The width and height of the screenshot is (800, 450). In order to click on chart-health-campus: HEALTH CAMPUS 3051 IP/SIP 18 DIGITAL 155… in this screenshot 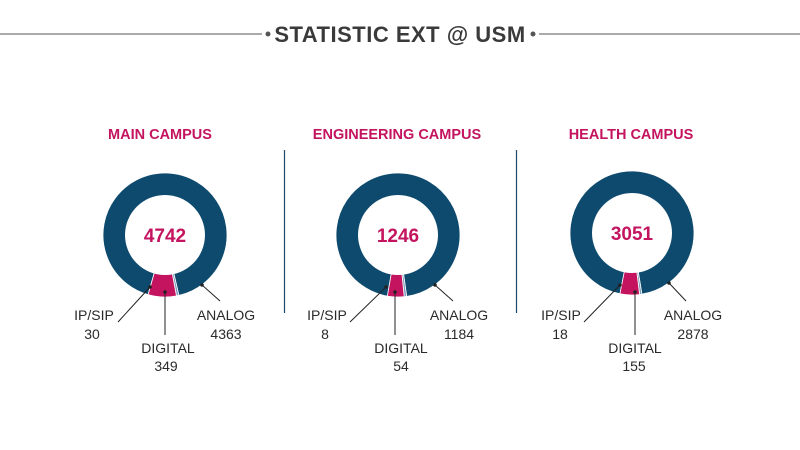, I will do `click(631, 250)`.